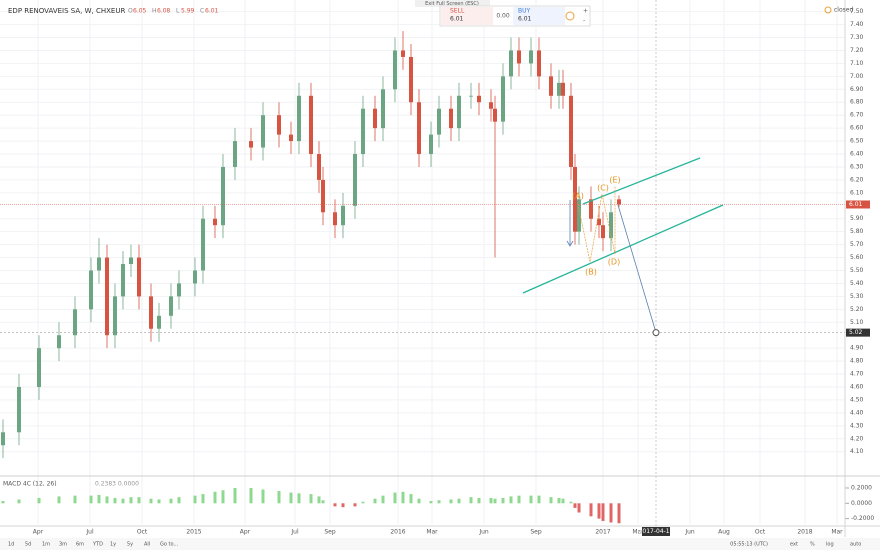  Describe the element at coordinates (857, 179) in the screenshot. I see `y-tick-label: 6.20` at that location.